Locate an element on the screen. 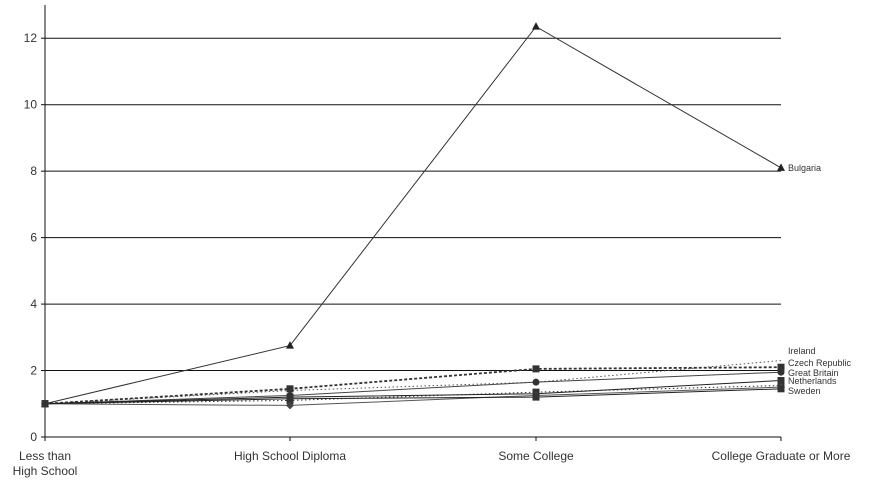 The width and height of the screenshot is (873, 481). x-tick-label: Less than High School is located at coordinates (45, 463).